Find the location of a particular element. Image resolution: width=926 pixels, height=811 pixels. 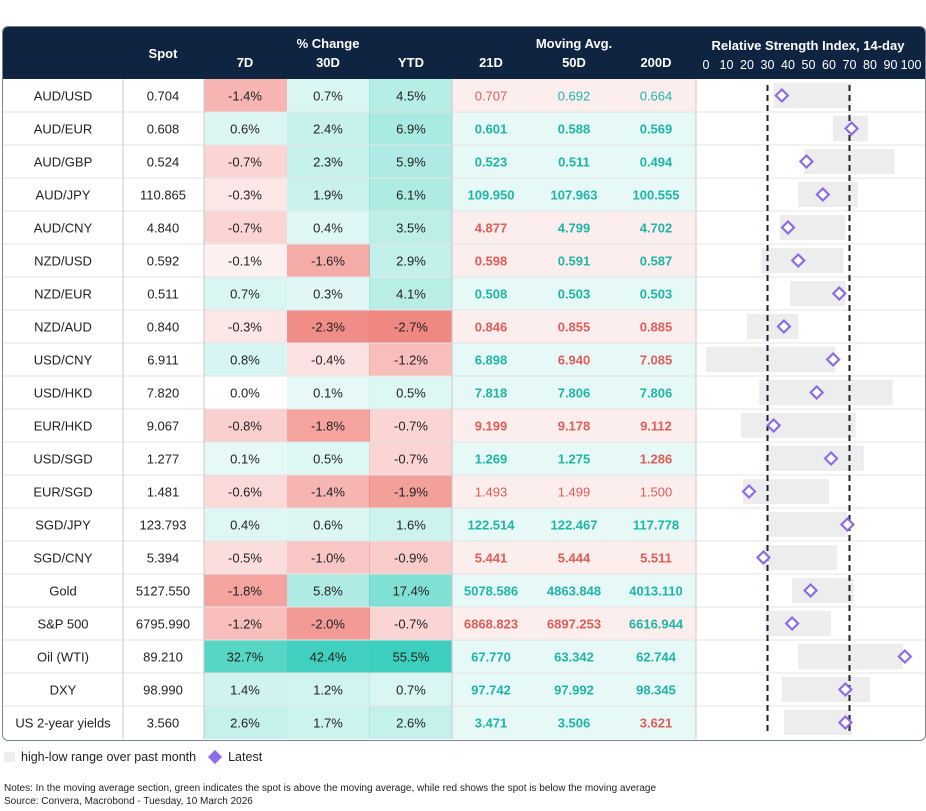

rsi-tick-label: 30 is located at coordinates (768, 65).